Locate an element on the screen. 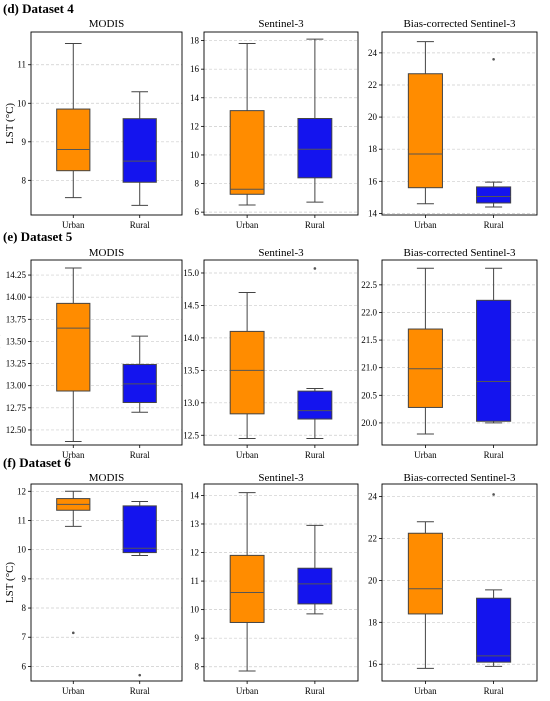 This screenshot has width=550, height=701. y-tick-label: 14 is located at coordinates (195, 495).